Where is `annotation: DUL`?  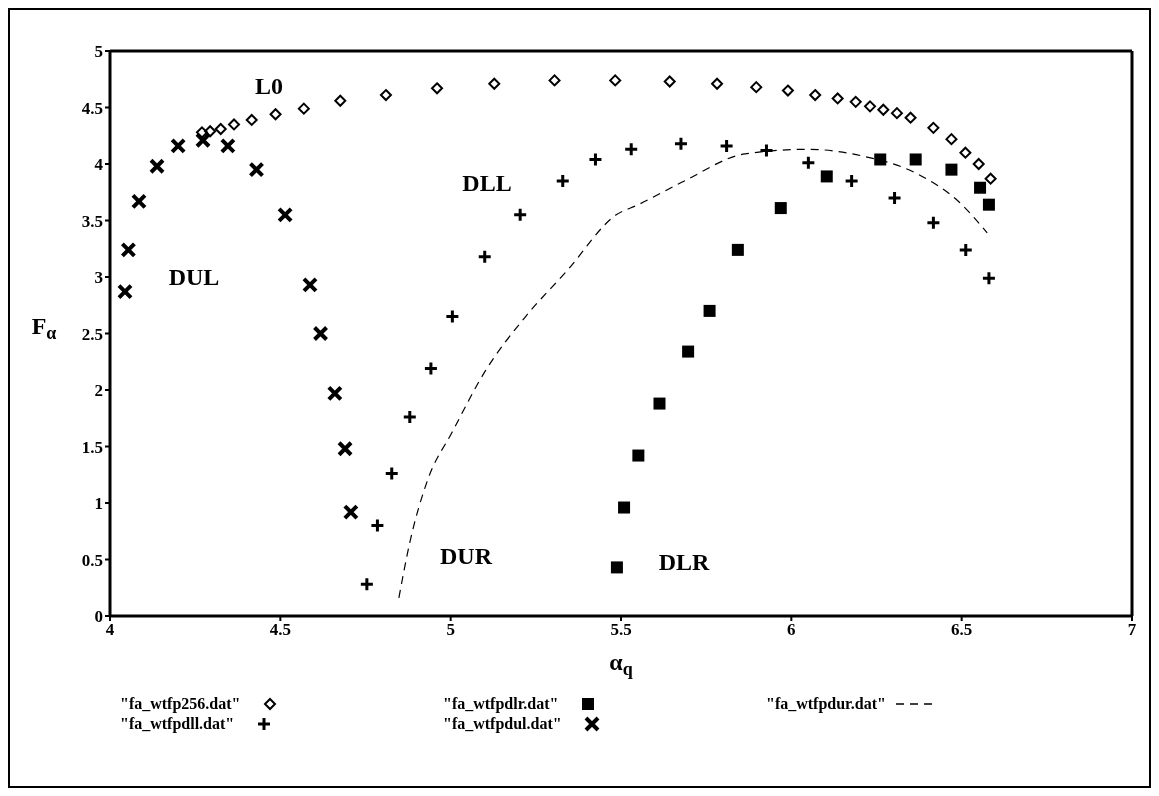
annotation: DUL is located at coordinates (194, 277).